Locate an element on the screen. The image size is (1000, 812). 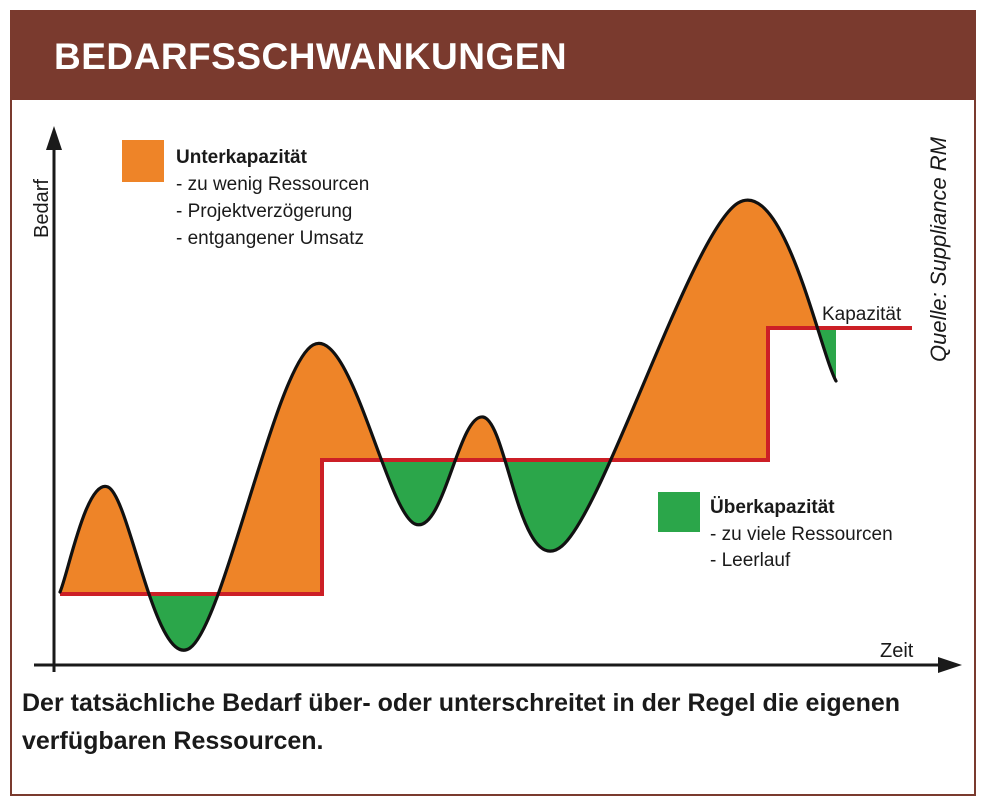
legend-overcapacity-title: Überkapazität is located at coordinates (772, 507).